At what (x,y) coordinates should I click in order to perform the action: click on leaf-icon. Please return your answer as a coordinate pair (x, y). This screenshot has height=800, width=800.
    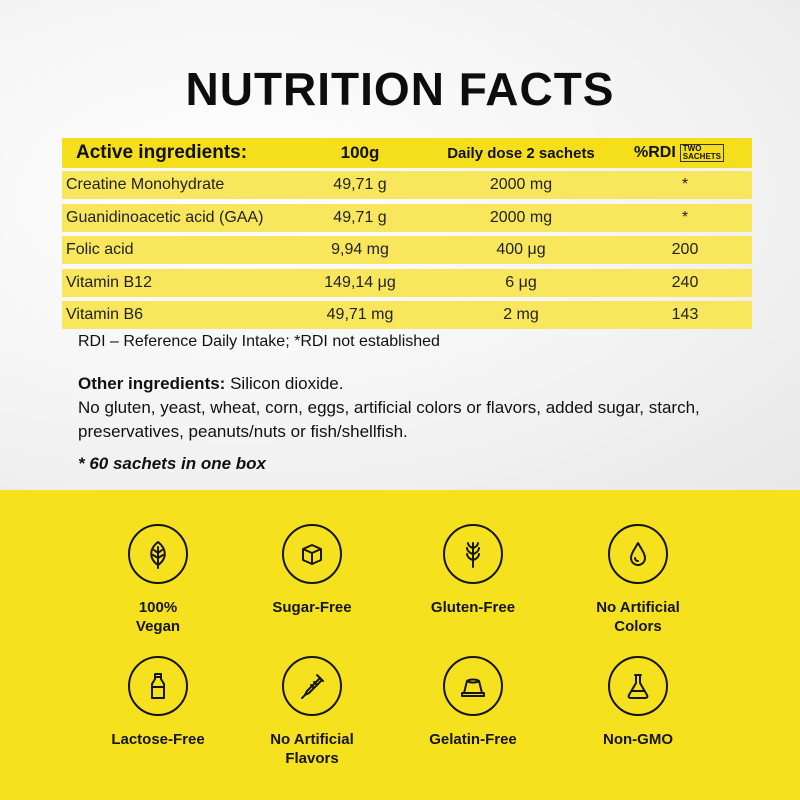
    Looking at the image, I should click on (158, 554).